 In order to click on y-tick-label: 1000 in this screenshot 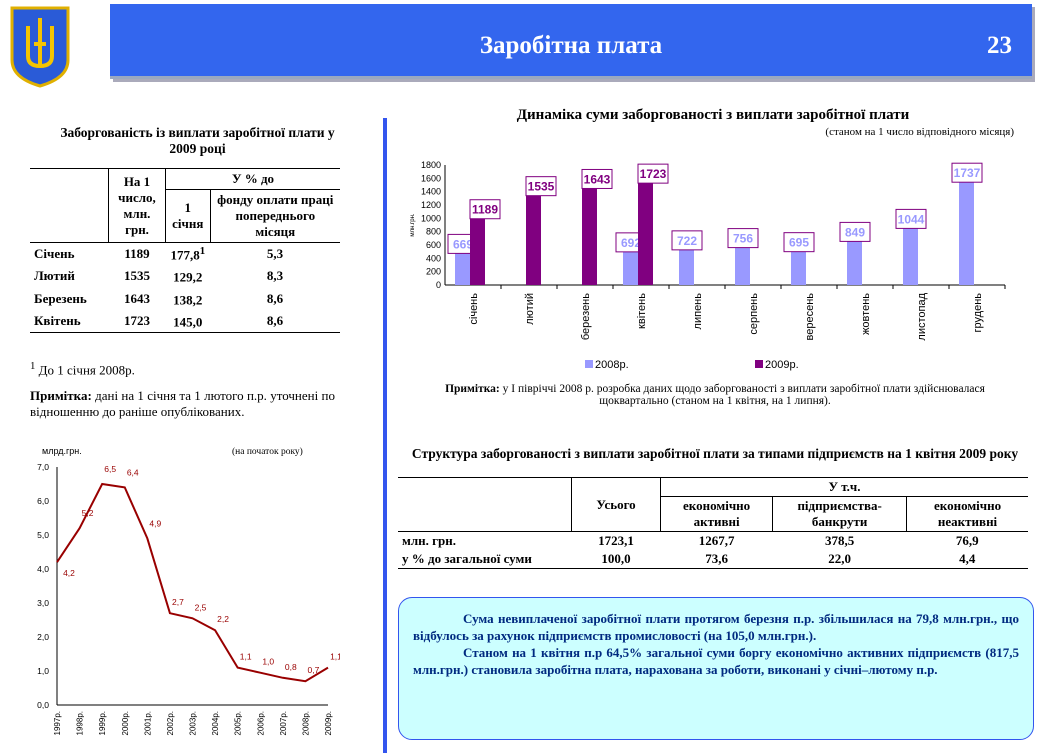, I will do `click(431, 218)`.